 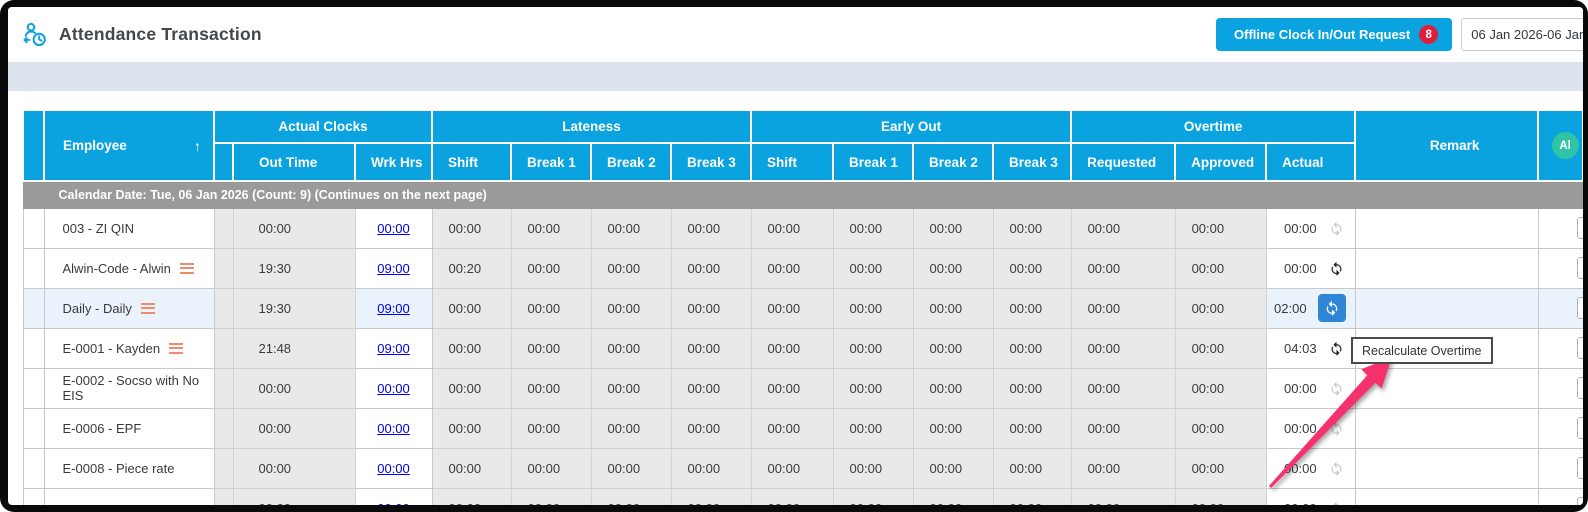 I want to click on offline-clock-request-label: Offline Clock In/Out Request, so click(x=1322, y=34).